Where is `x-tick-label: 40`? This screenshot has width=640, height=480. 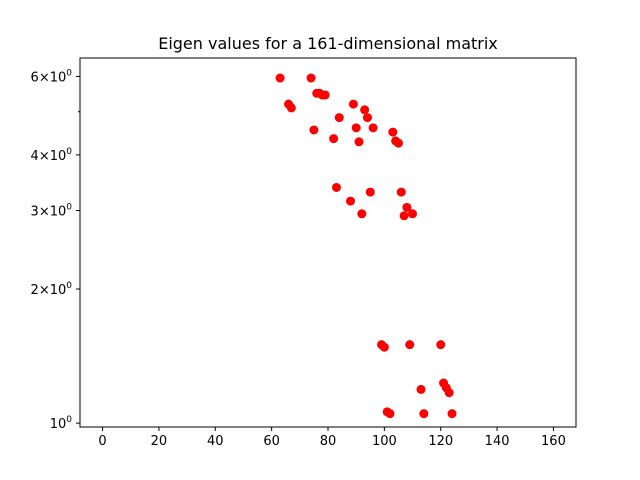
x-tick-label: 40 is located at coordinates (215, 441).